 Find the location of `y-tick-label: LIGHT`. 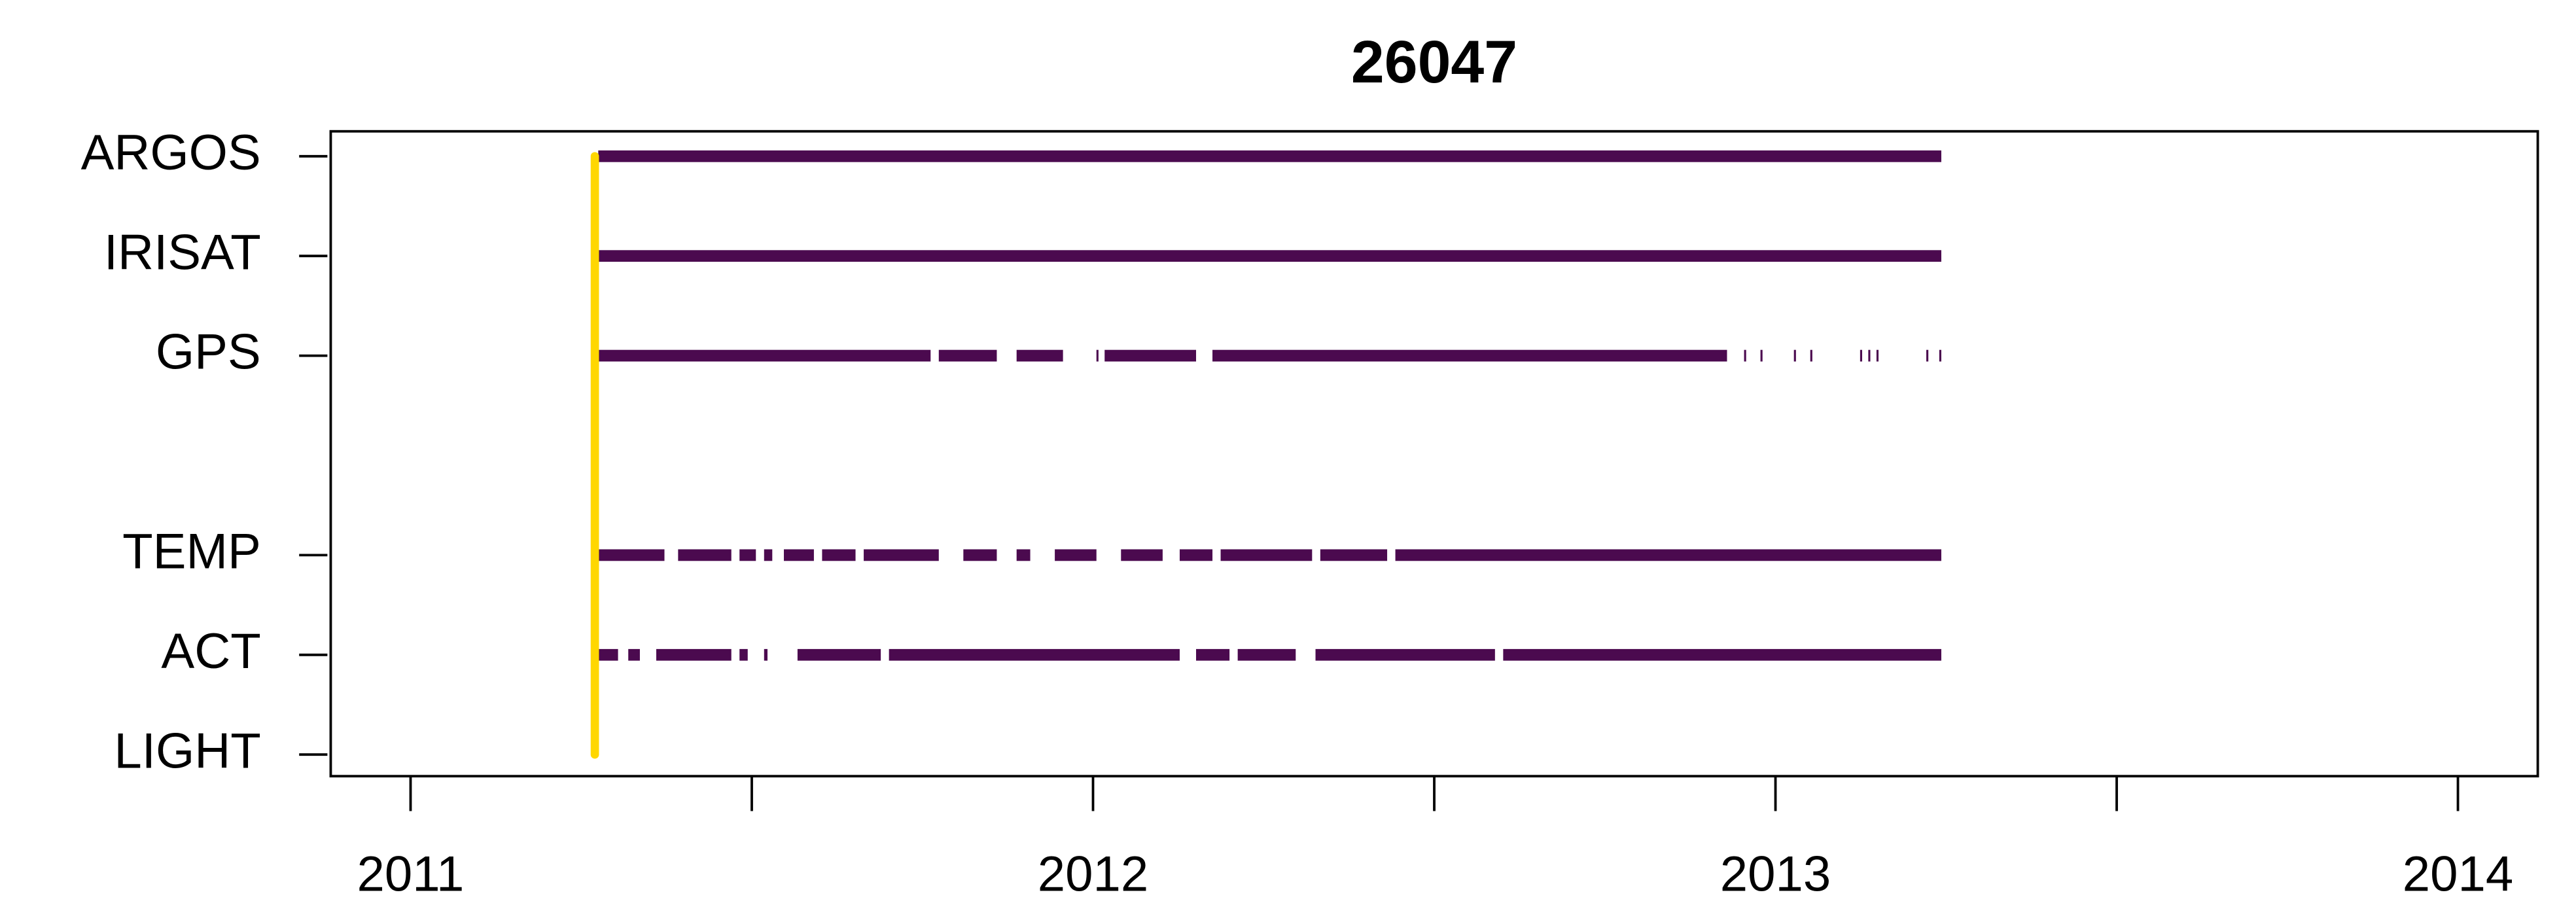

y-tick-label: LIGHT is located at coordinates (187, 751).